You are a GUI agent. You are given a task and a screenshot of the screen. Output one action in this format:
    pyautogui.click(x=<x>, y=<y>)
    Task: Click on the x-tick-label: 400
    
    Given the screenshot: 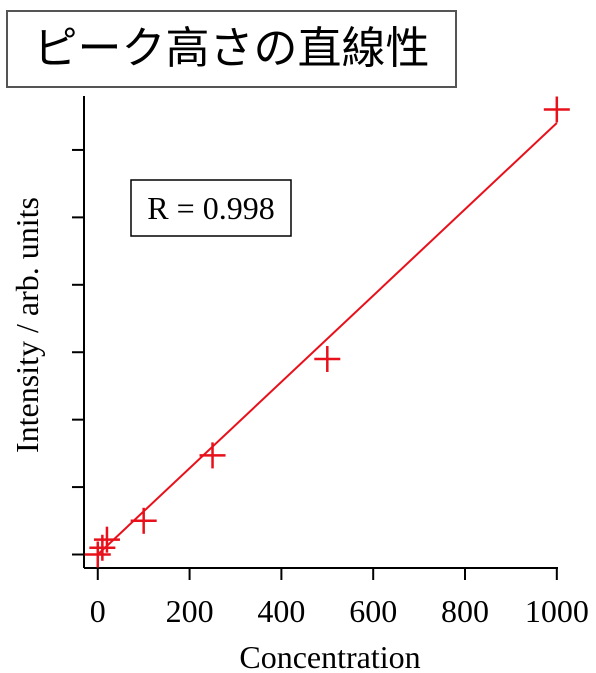 What is the action you would take?
    pyautogui.click(x=281, y=611)
    